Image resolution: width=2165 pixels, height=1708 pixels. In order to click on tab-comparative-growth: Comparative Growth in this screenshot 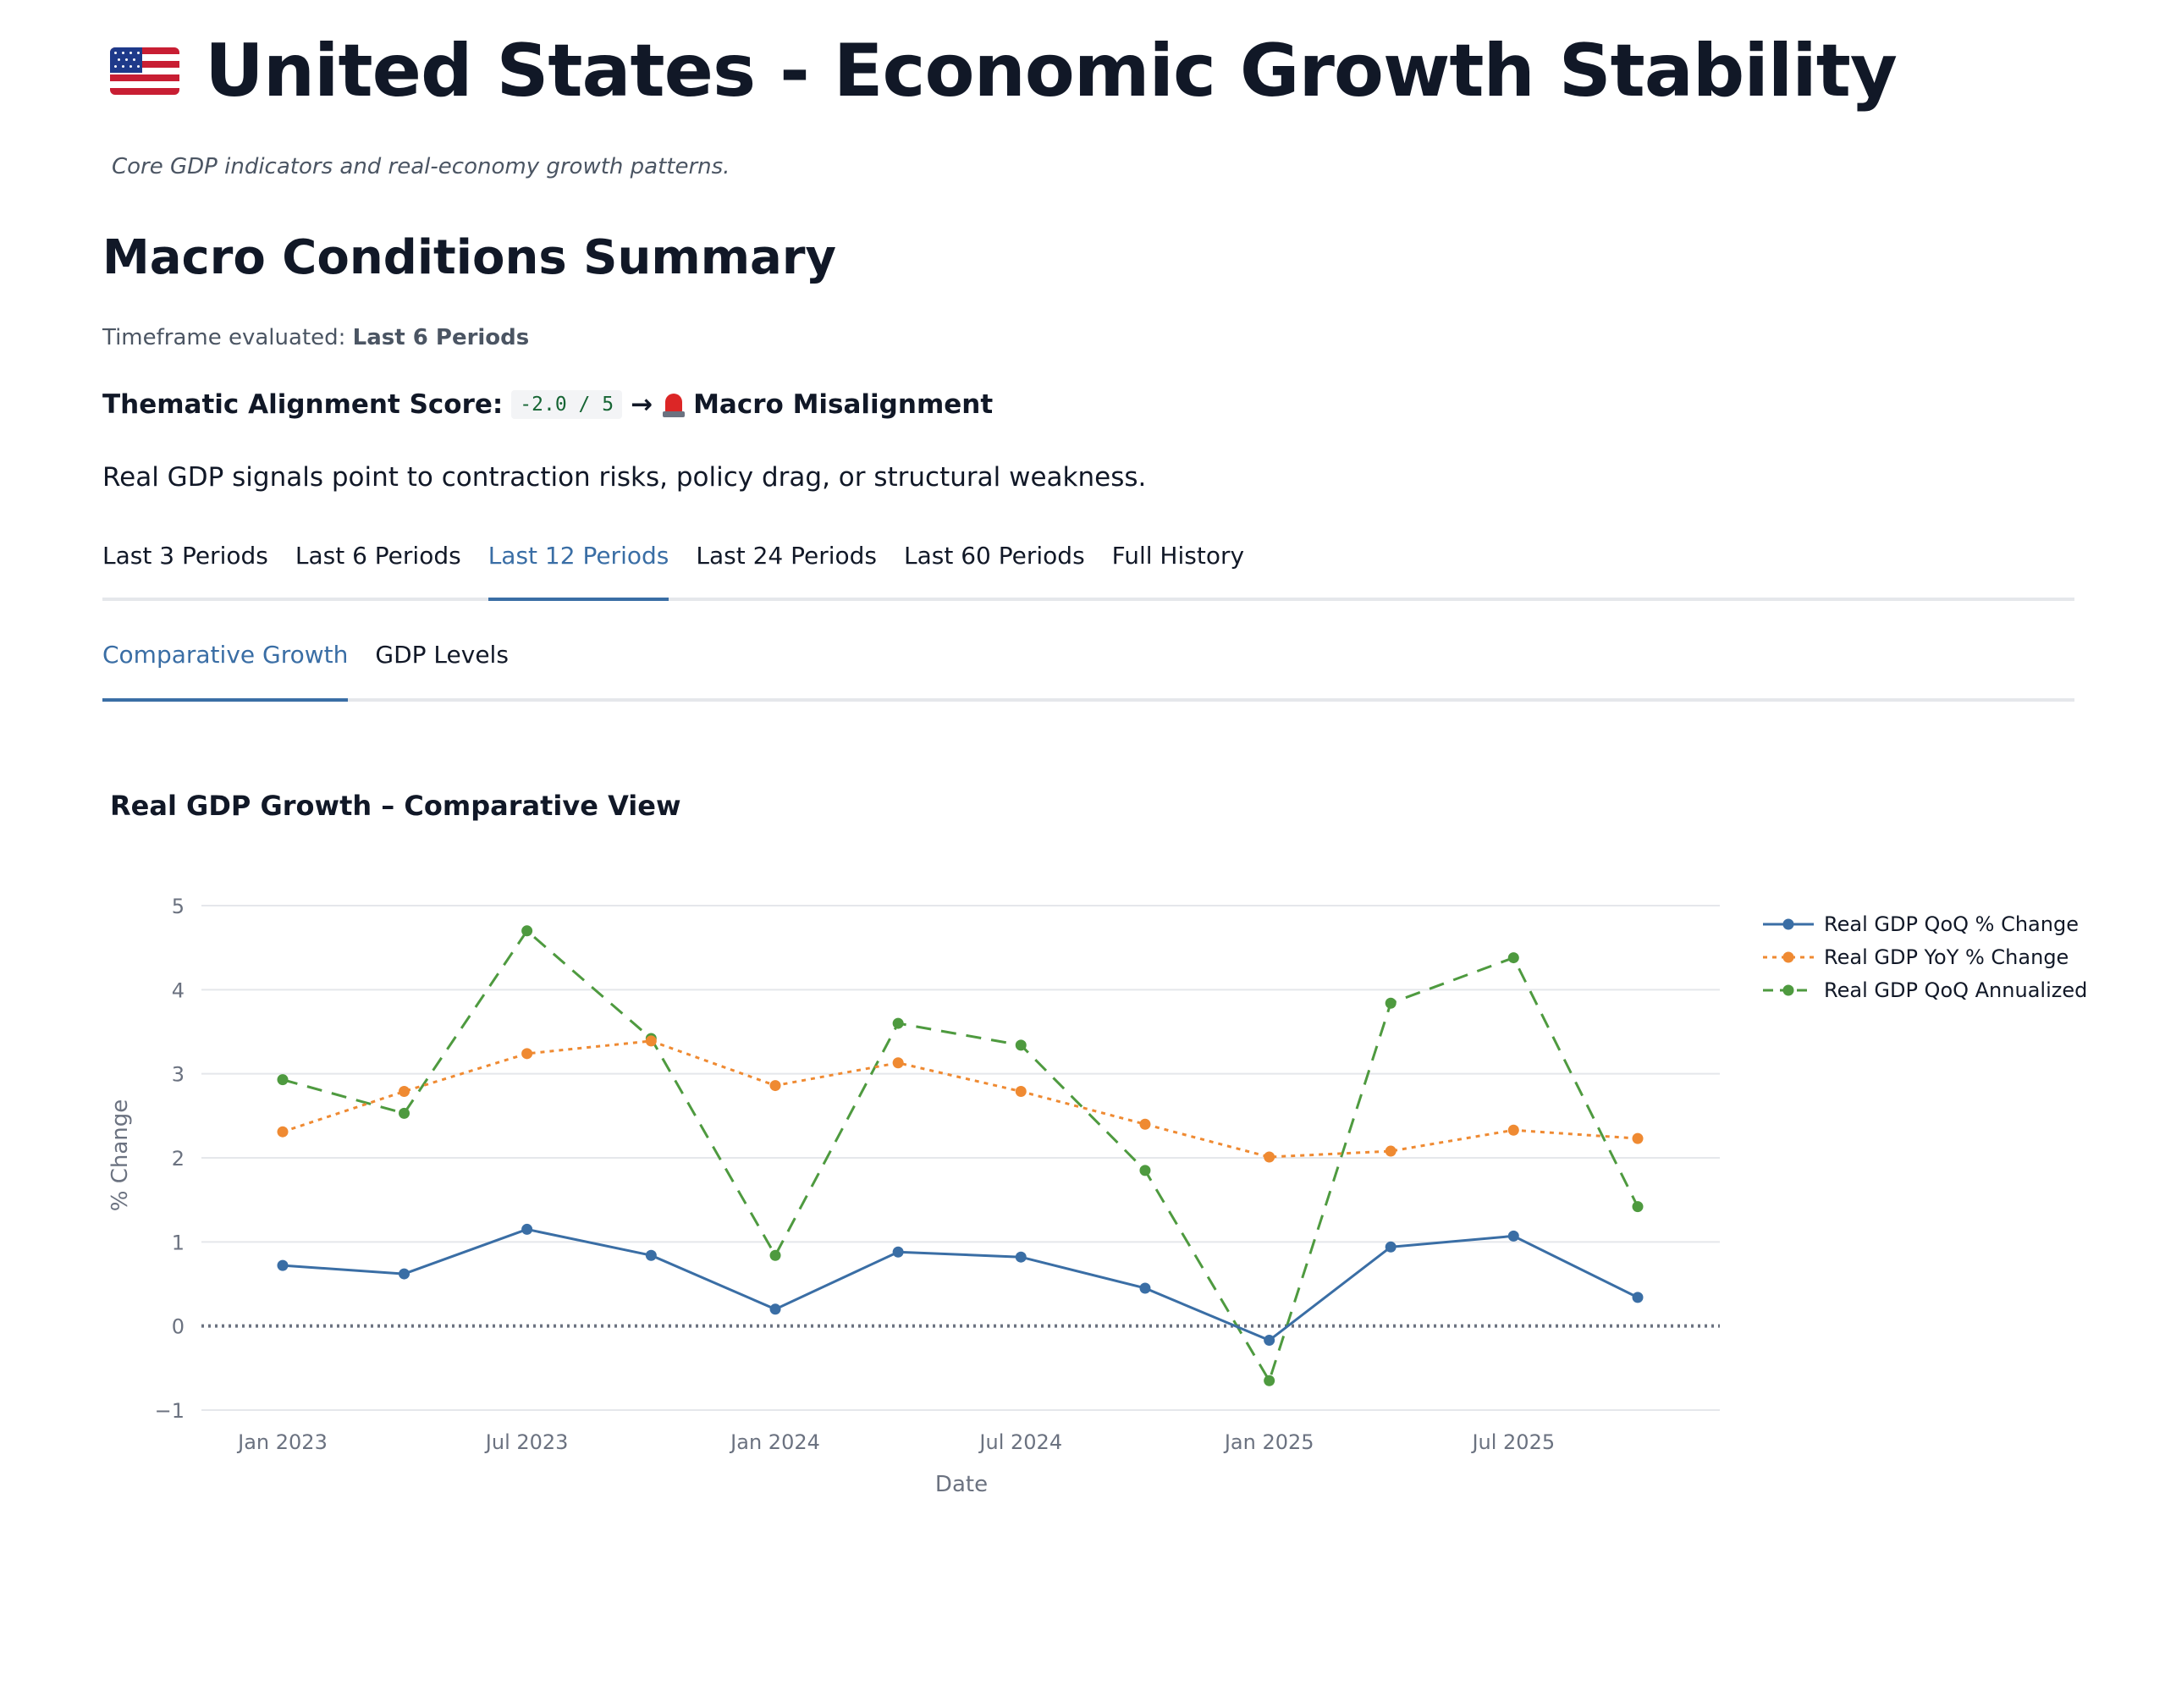, I will do `click(225, 671)`.